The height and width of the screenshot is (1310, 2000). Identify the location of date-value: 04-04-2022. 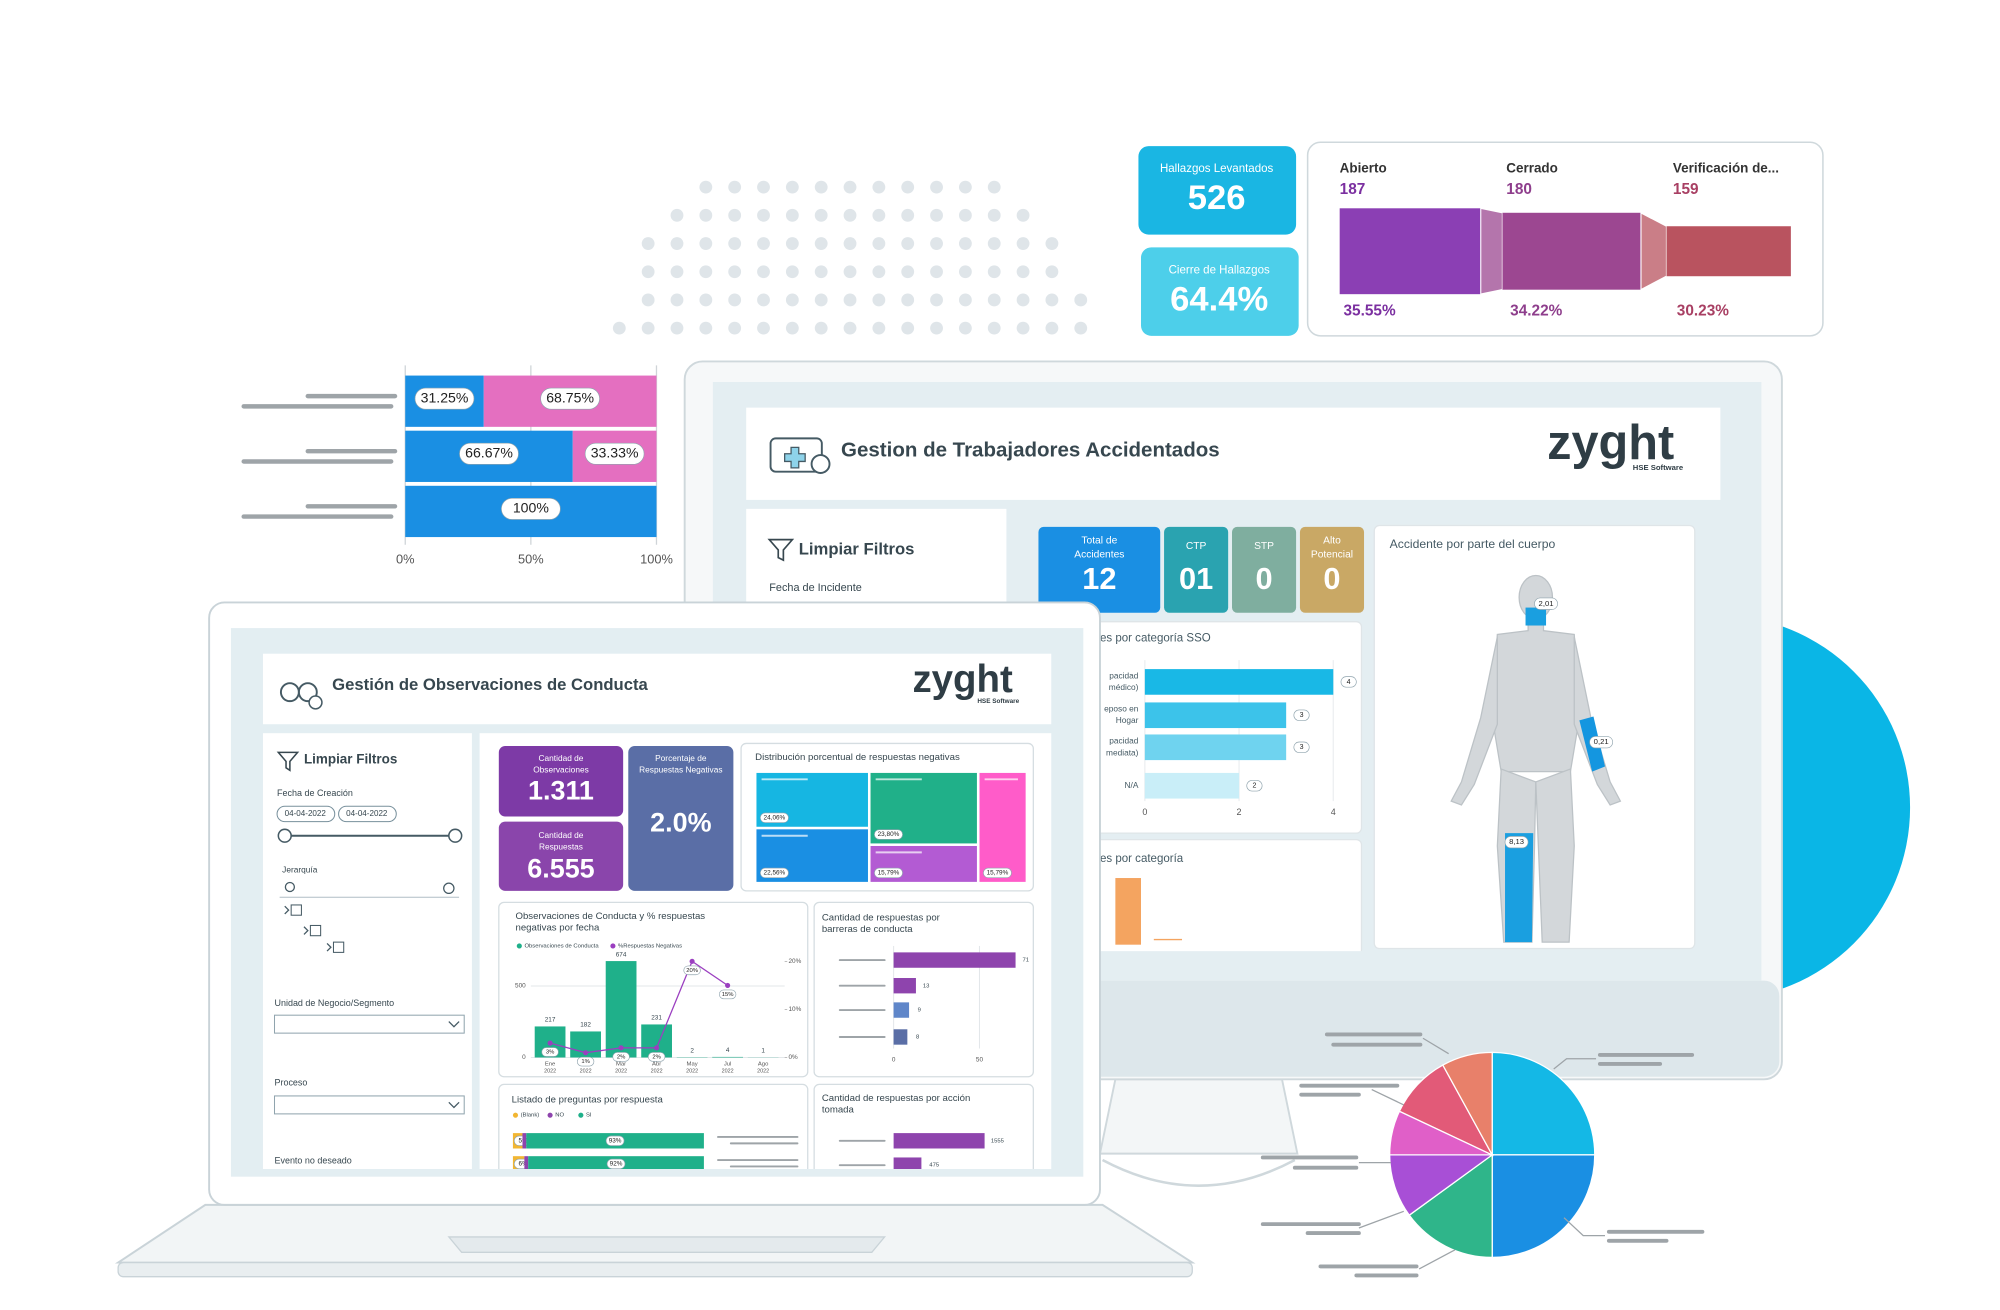
(306, 813).